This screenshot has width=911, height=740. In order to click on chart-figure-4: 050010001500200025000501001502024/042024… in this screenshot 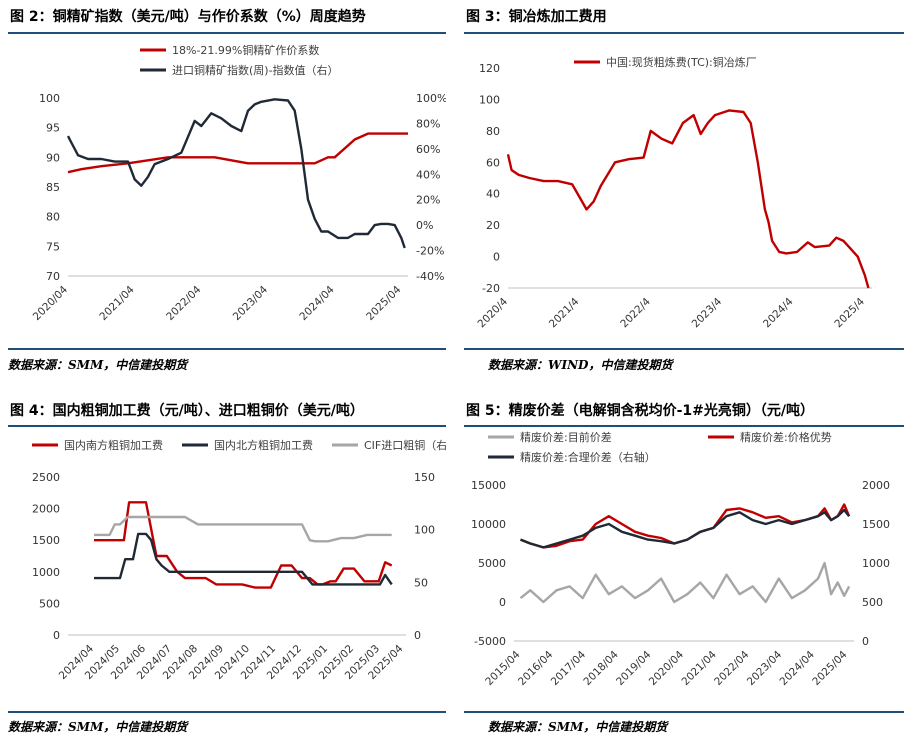, I will do `click(239, 560)`.